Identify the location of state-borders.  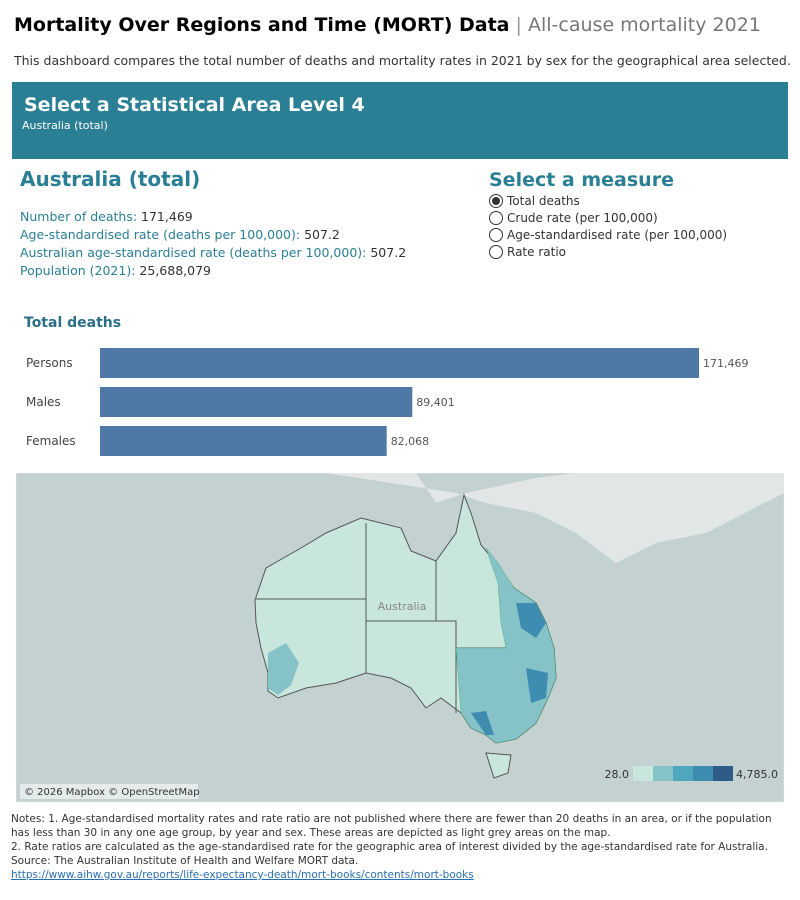
(386, 618).